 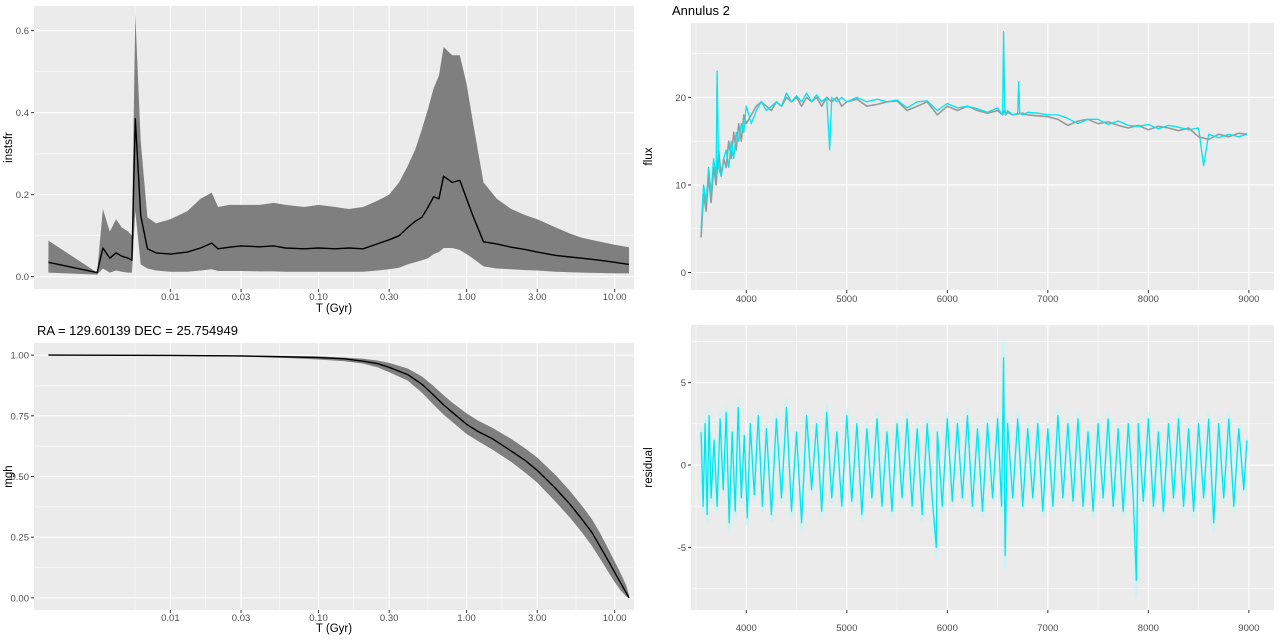 What do you see at coordinates (22, 31) in the screenshot?
I see `y-tick-label: 0.6` at bounding box center [22, 31].